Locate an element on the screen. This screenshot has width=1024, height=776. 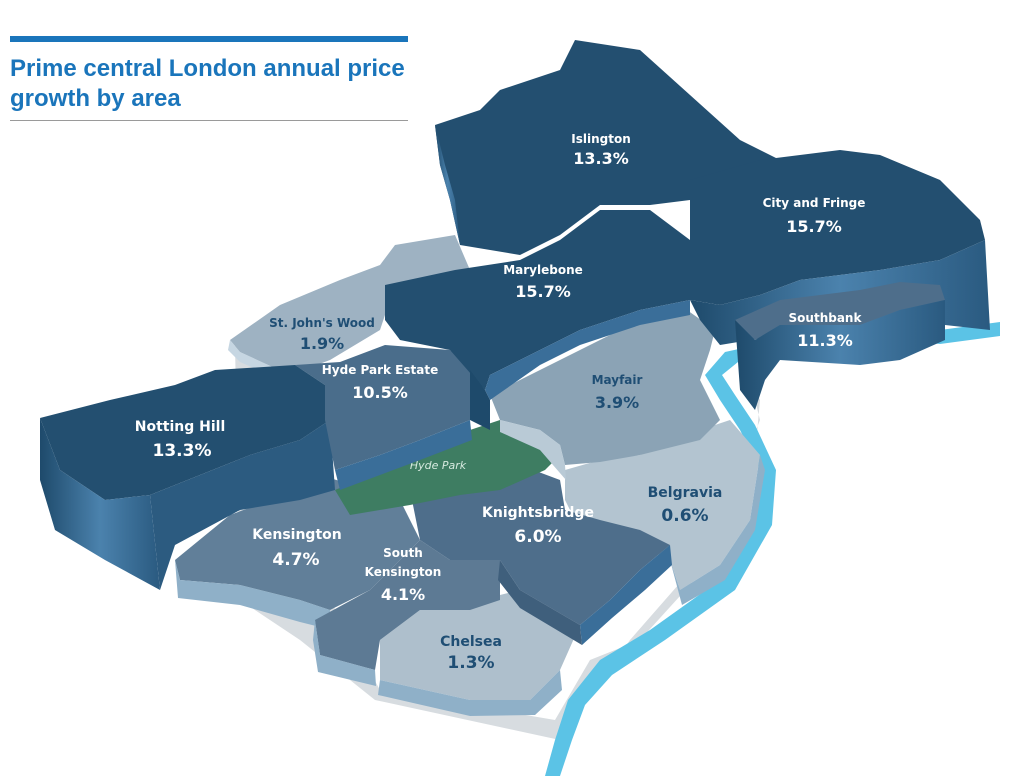
label-belgravia-name: Belgravia is located at coordinates (685, 493).